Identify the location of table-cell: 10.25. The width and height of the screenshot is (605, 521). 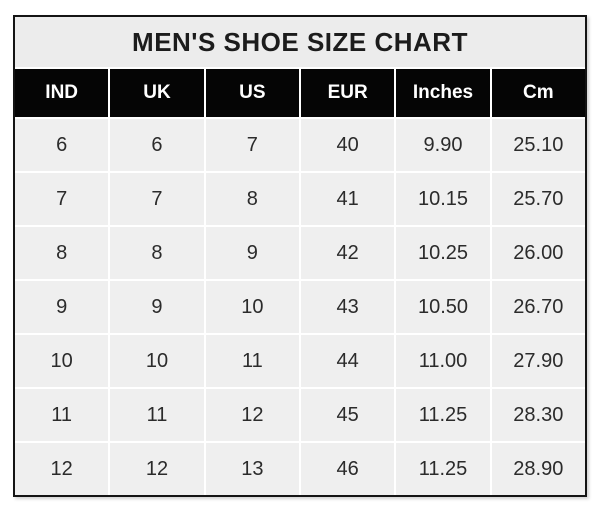
(443, 253).